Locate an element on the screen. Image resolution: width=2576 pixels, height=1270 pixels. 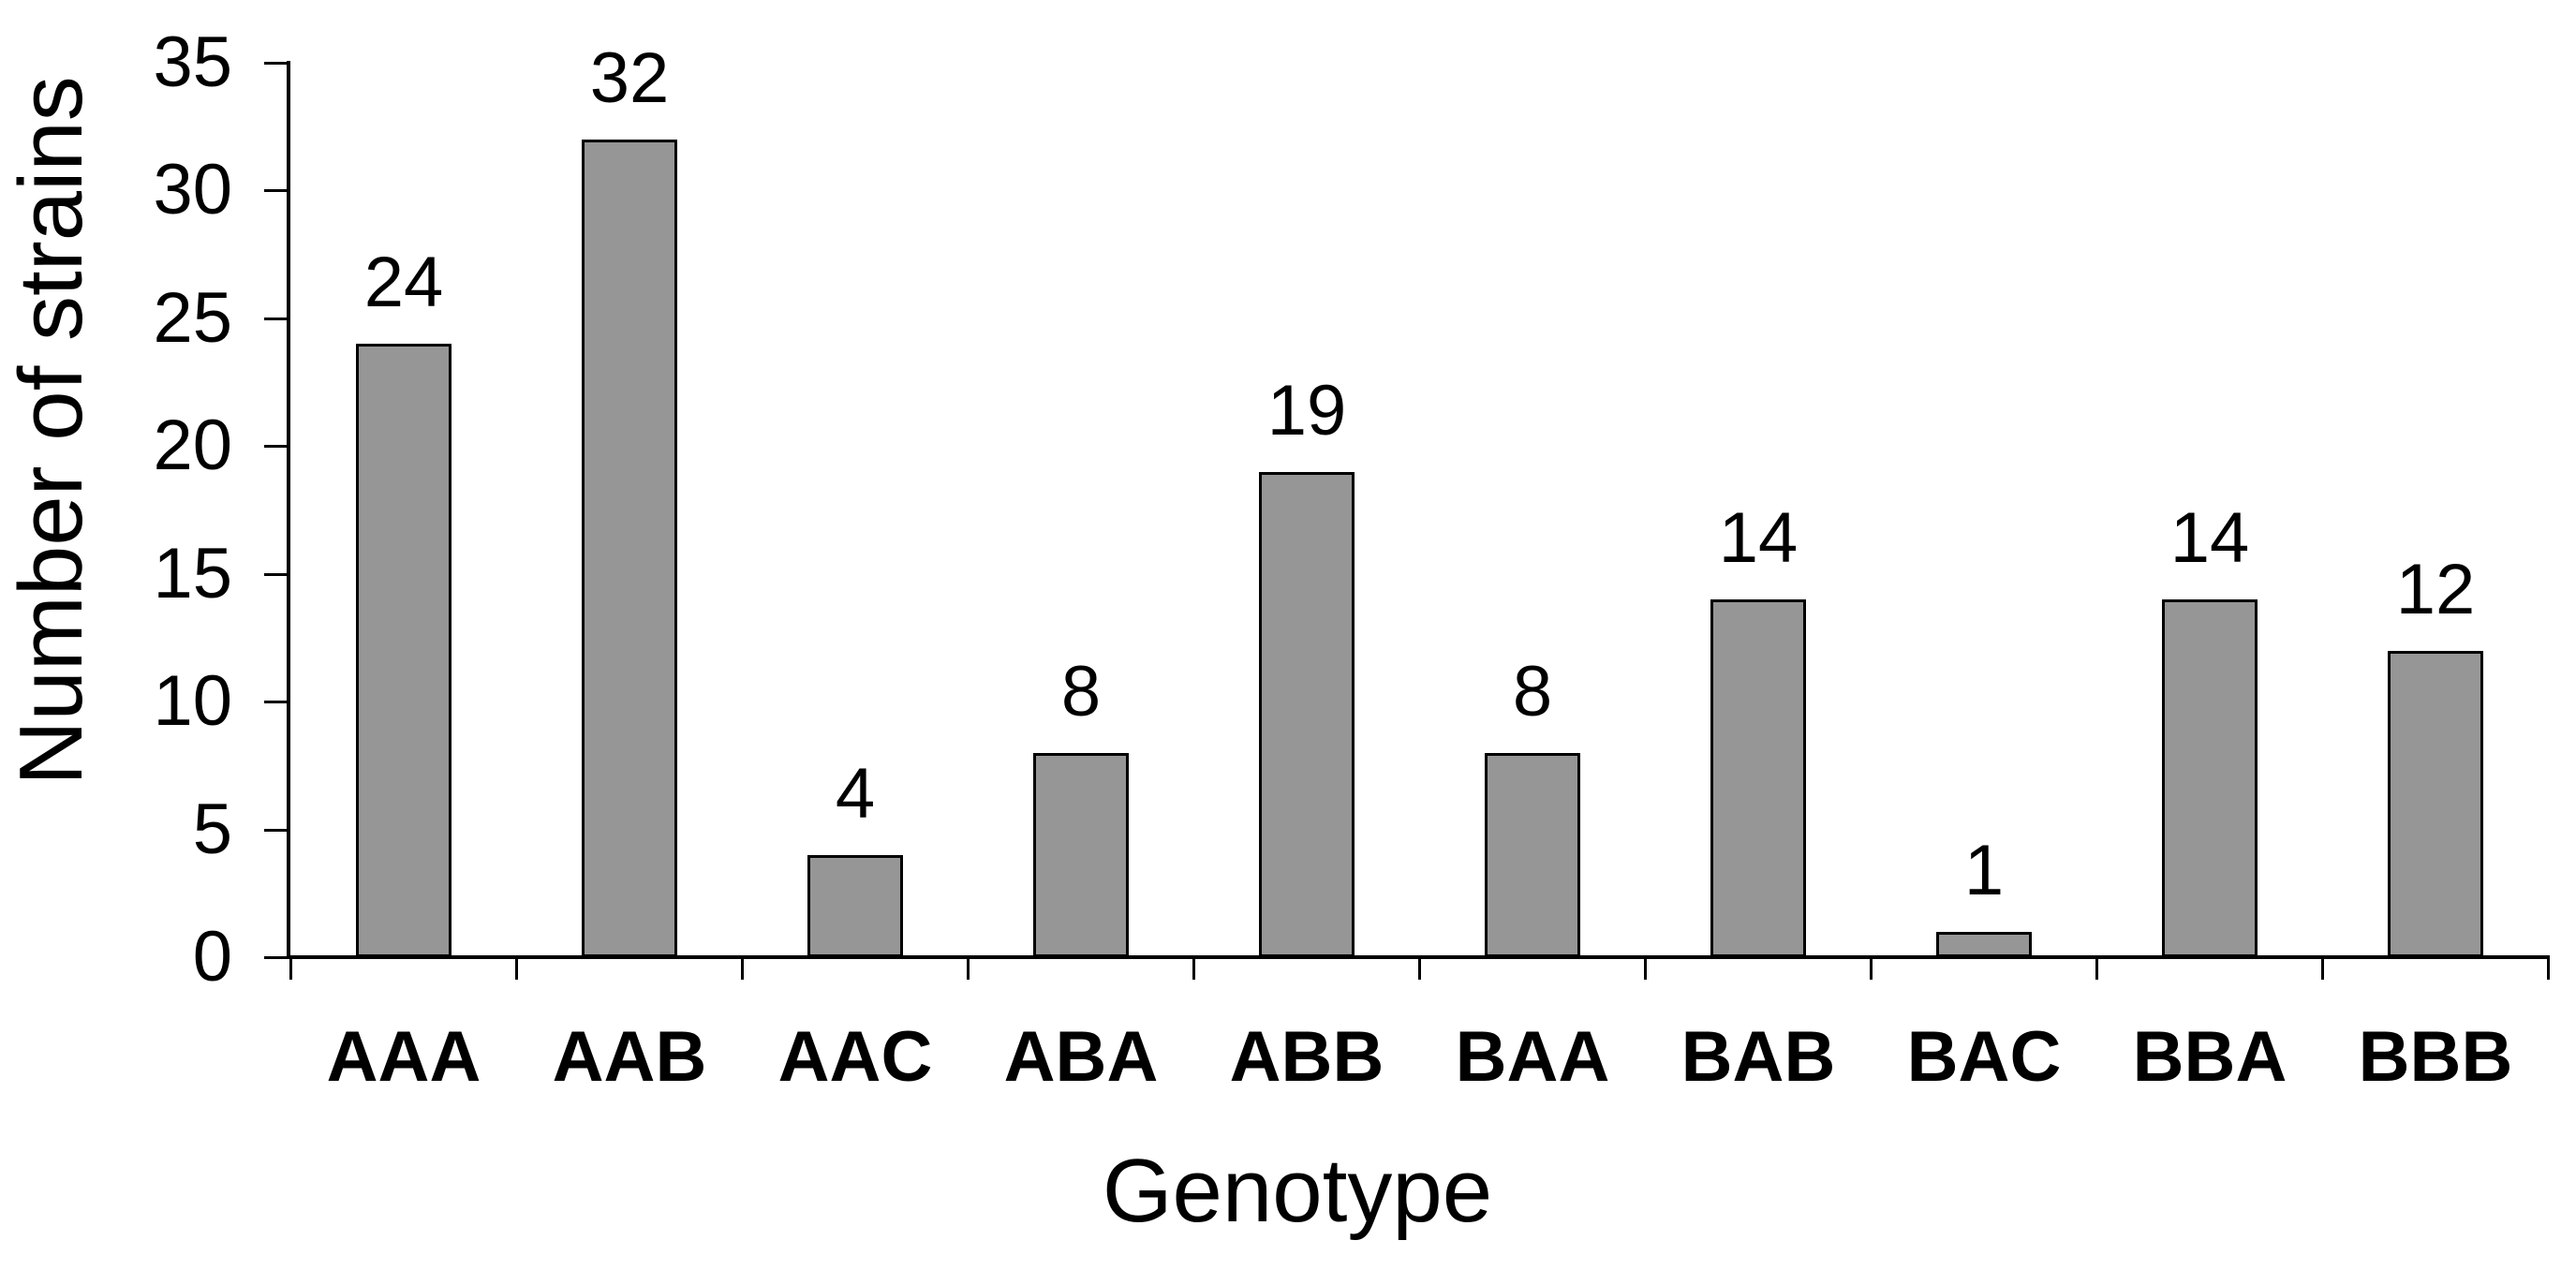
y-tick-label: 25 is located at coordinates (192, 318).